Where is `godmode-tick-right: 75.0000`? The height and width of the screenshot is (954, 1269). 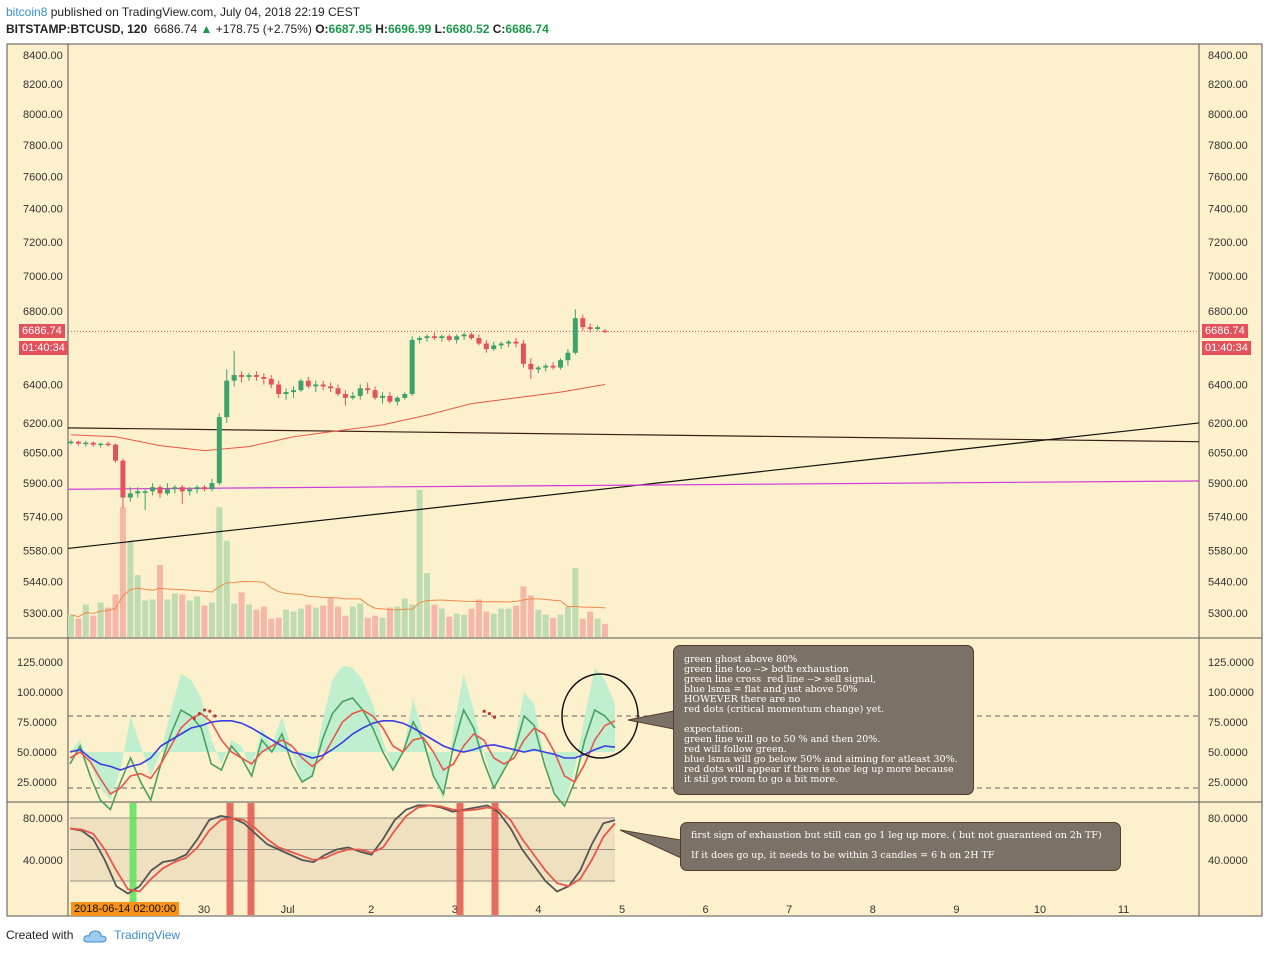 godmode-tick-right: 75.0000 is located at coordinates (1228, 723).